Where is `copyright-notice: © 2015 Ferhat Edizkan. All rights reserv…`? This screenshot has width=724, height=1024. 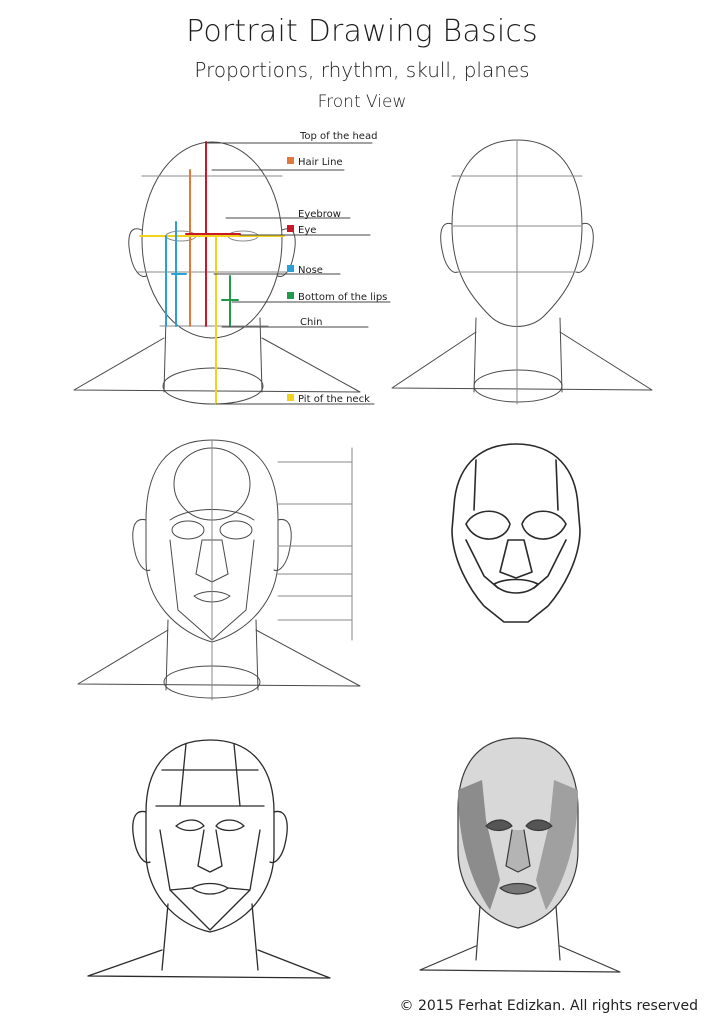 copyright-notice: © 2015 Ferhat Edizkan. All rights reserv… is located at coordinates (548, 1006).